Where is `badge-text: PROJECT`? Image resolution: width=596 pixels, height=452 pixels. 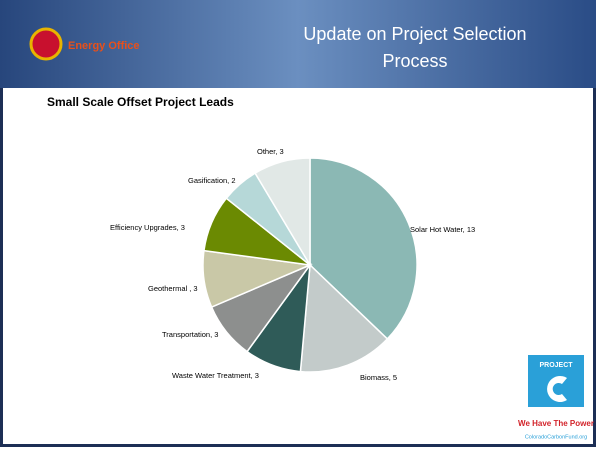
badge-text: PROJECT is located at coordinates (556, 365).